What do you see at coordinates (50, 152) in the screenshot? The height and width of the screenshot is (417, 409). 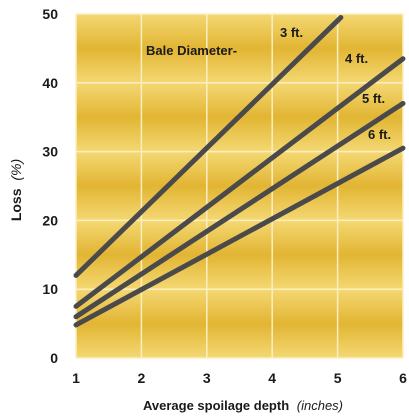 I see `y-tick-label: 30` at bounding box center [50, 152].